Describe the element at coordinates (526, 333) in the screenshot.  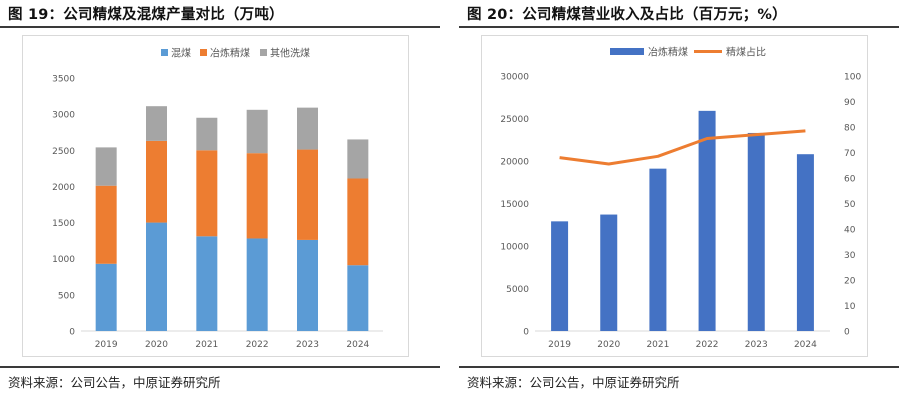
I see `y-left-tick-label: 0` at that location.